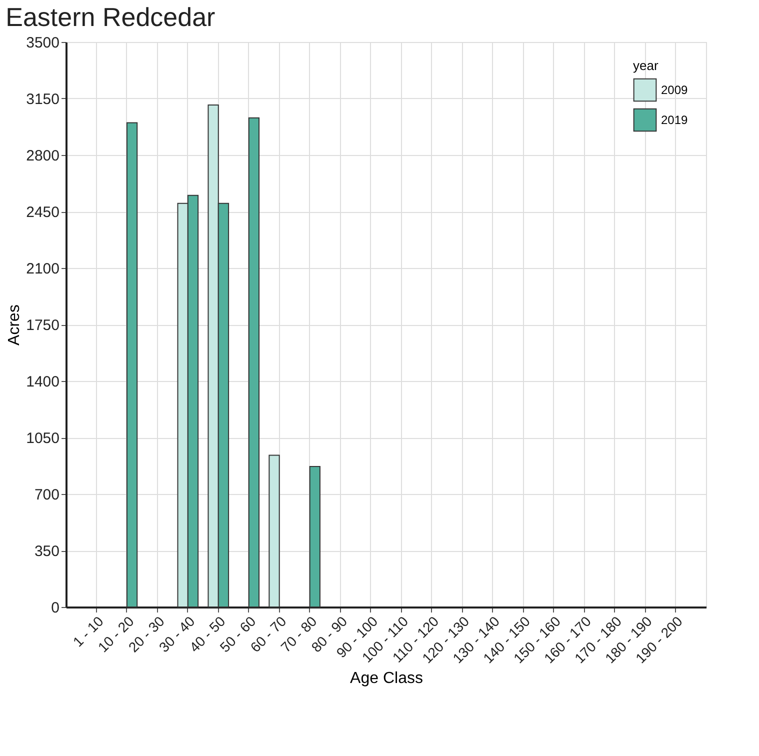 The image size is (759, 756). I want to click on y-tick-label: 350, so click(47, 551).